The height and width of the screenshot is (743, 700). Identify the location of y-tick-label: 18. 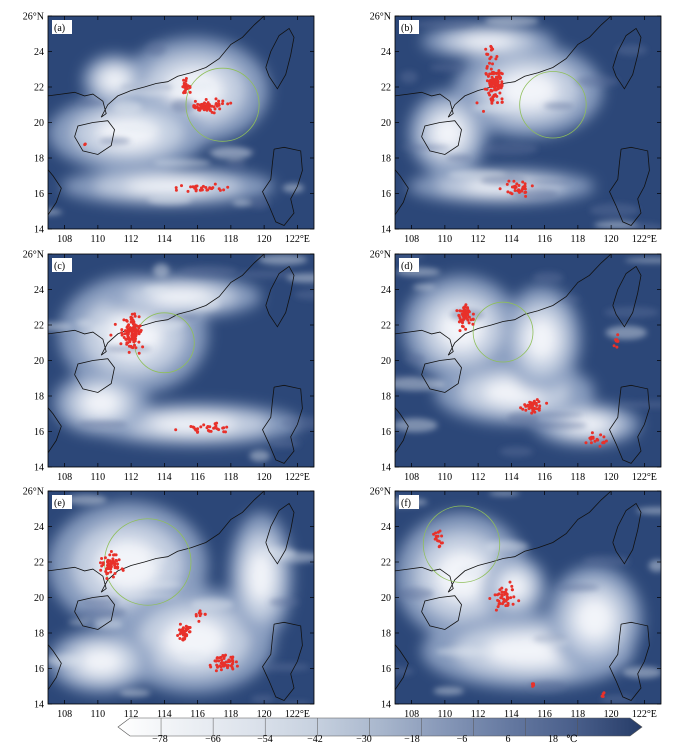
(39, 159).